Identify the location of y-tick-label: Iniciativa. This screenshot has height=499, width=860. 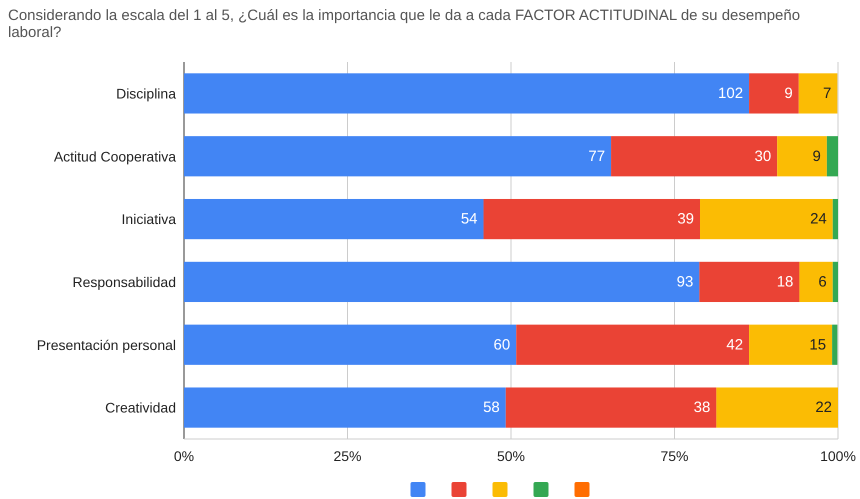
(149, 219).